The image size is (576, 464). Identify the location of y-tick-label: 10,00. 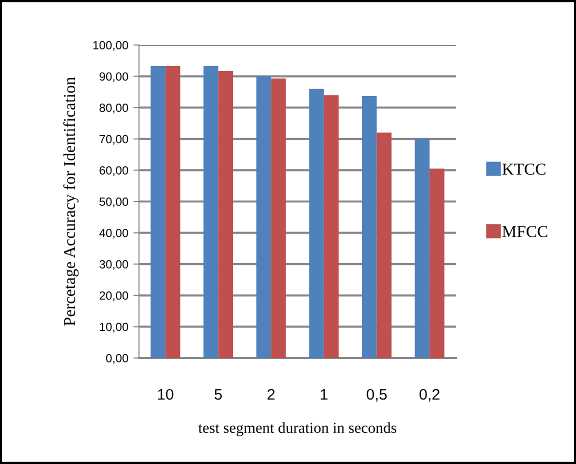
(114, 327).